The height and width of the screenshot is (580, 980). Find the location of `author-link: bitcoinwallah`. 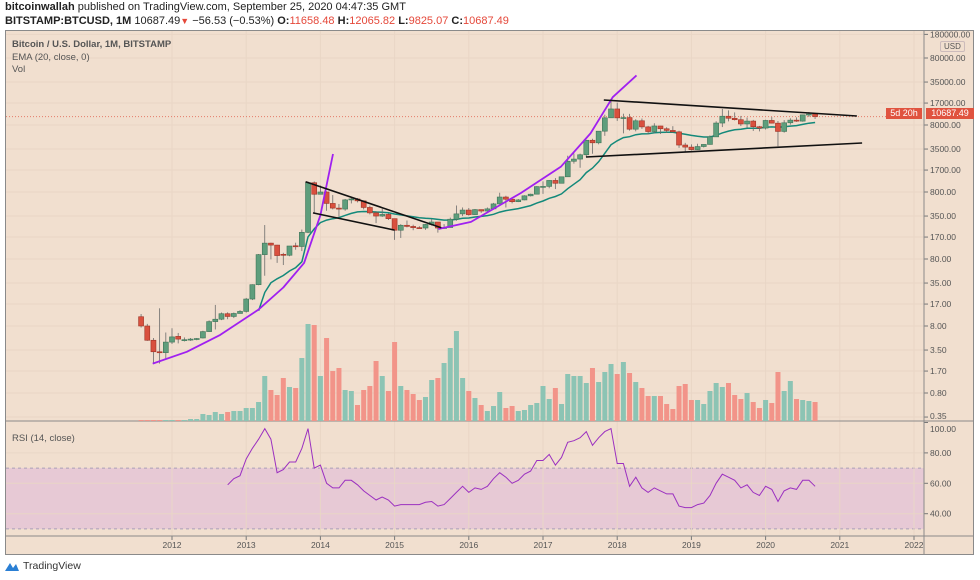

author-link: bitcoinwallah is located at coordinates (40, 7).